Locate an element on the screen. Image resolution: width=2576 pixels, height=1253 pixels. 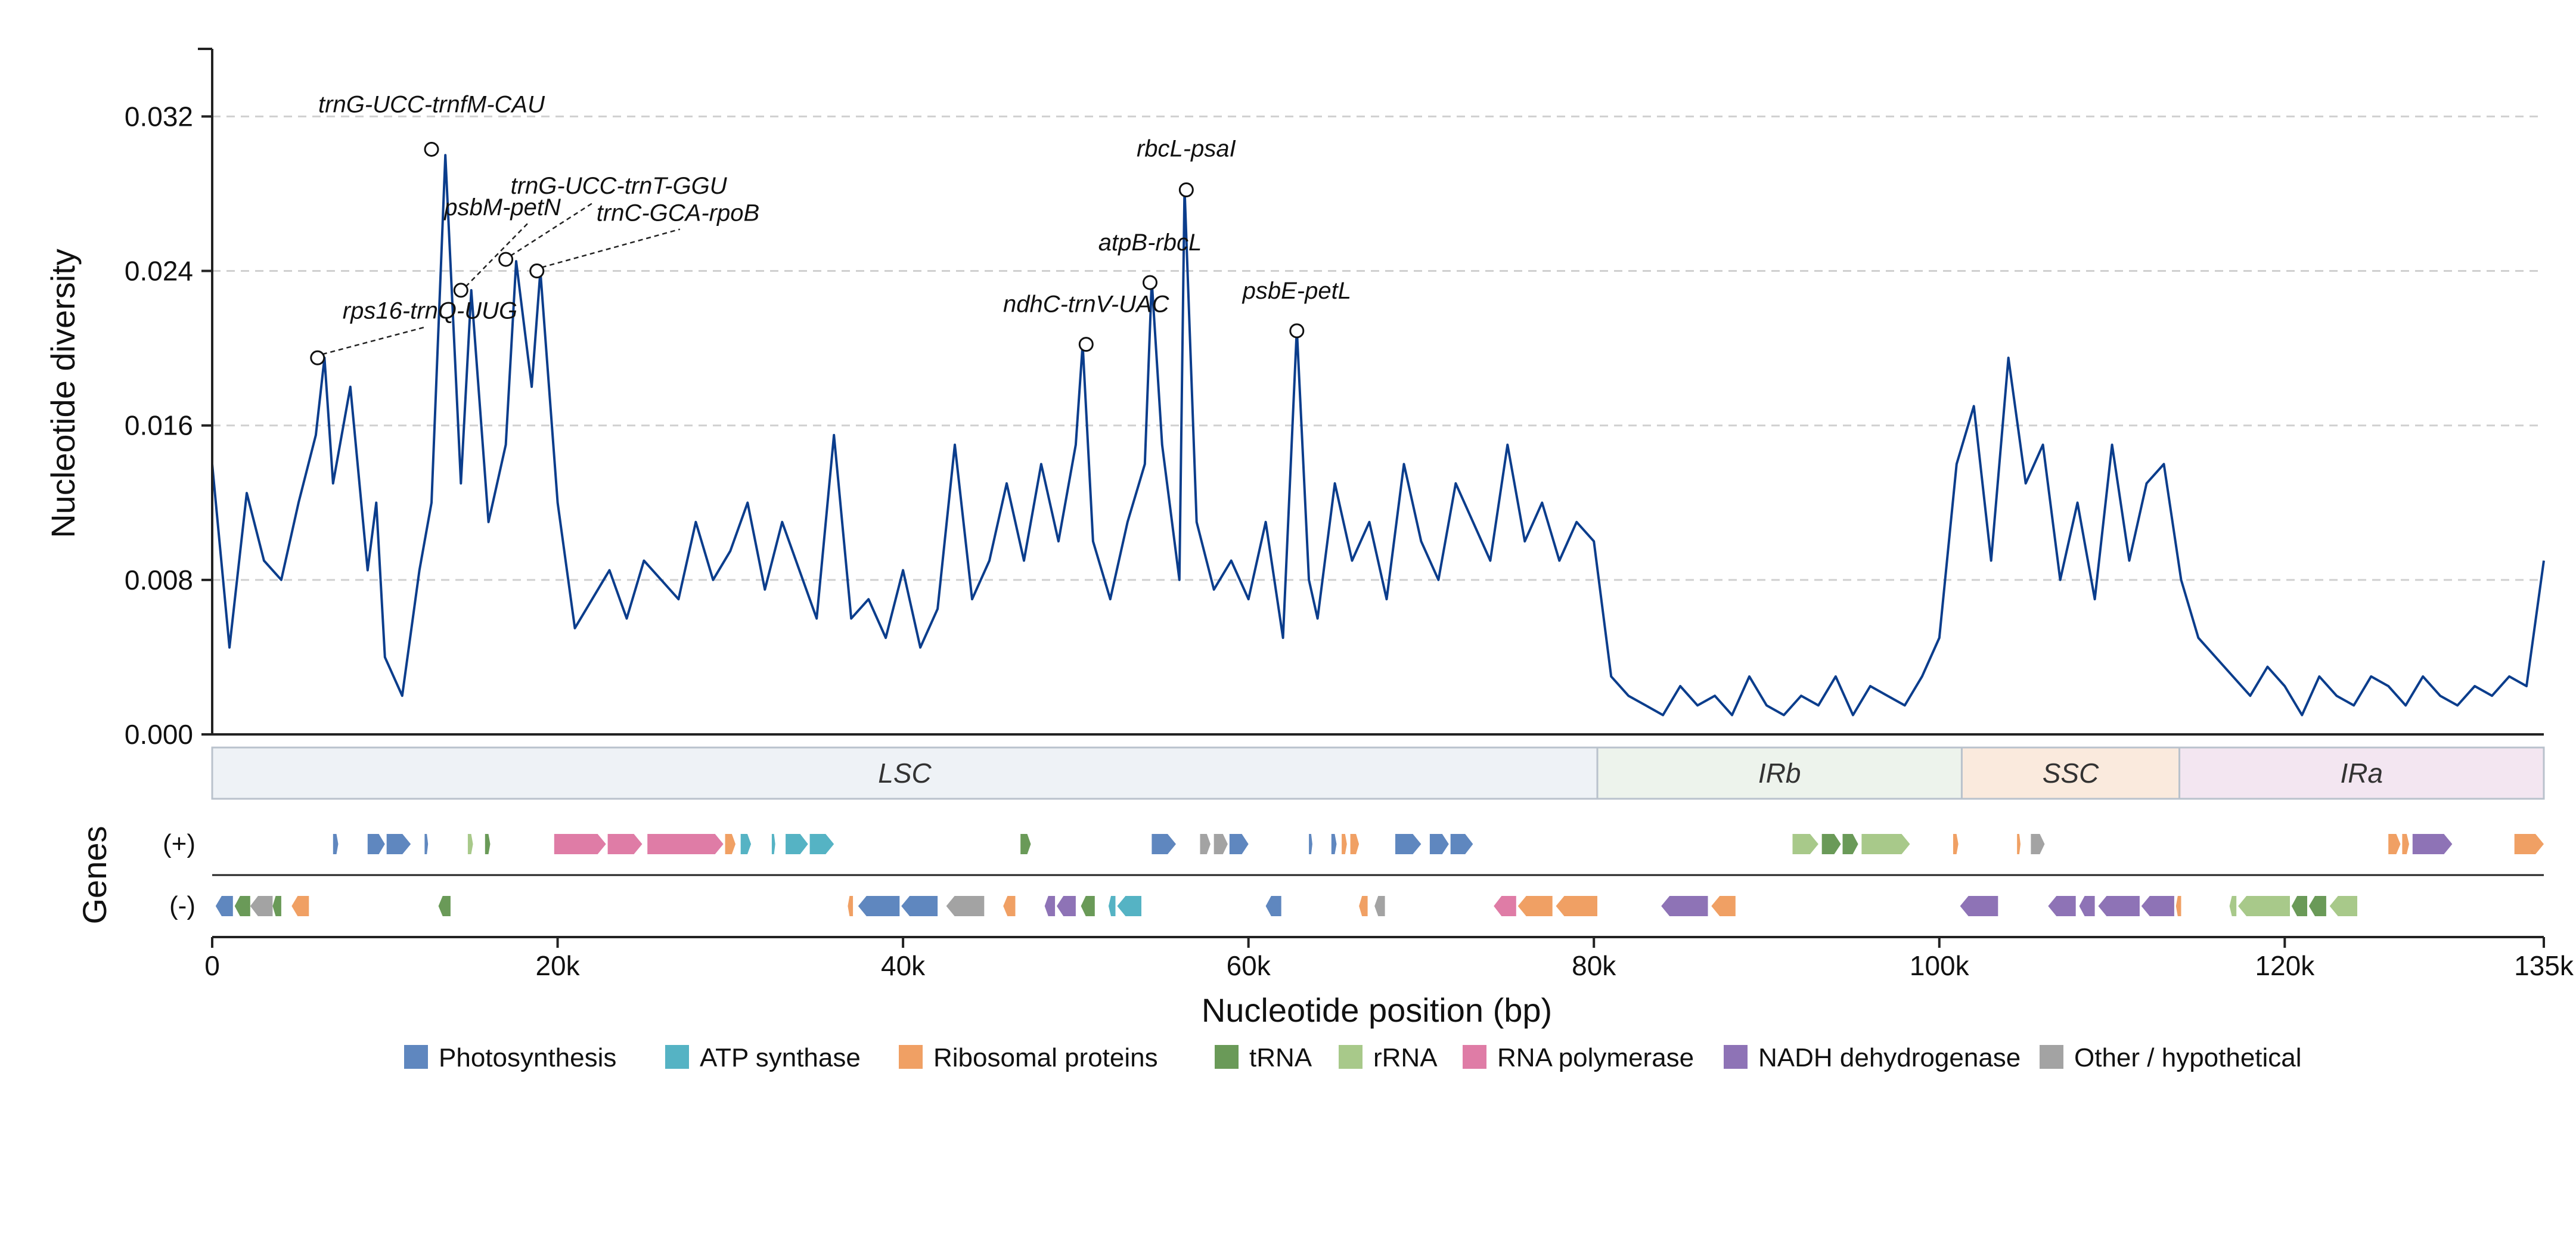
legend-swatch-photo is located at coordinates (416, 1057).